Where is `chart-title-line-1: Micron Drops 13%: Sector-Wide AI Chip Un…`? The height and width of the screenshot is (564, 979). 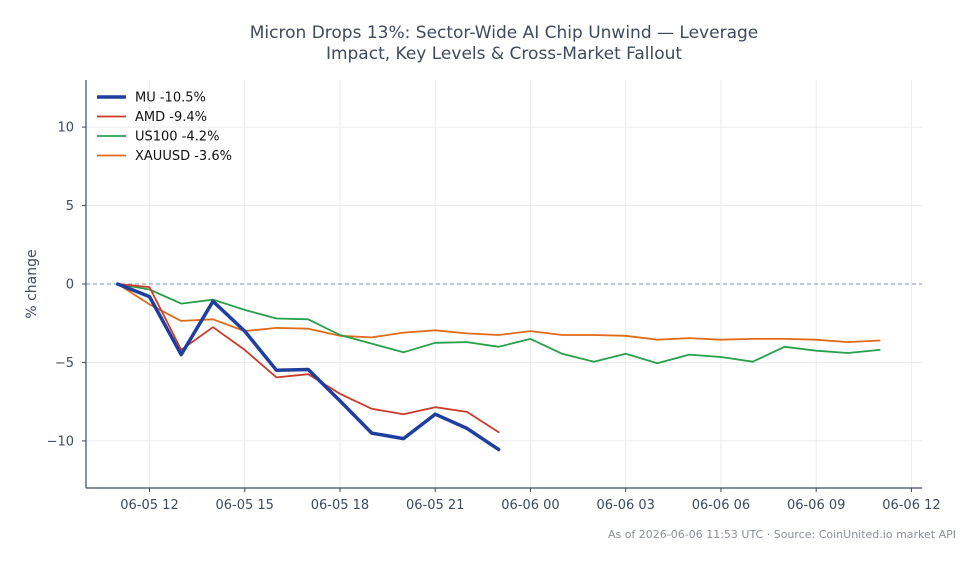 chart-title-line-1: Micron Drops 13%: Sector-Wide AI Chip Un… is located at coordinates (504, 33).